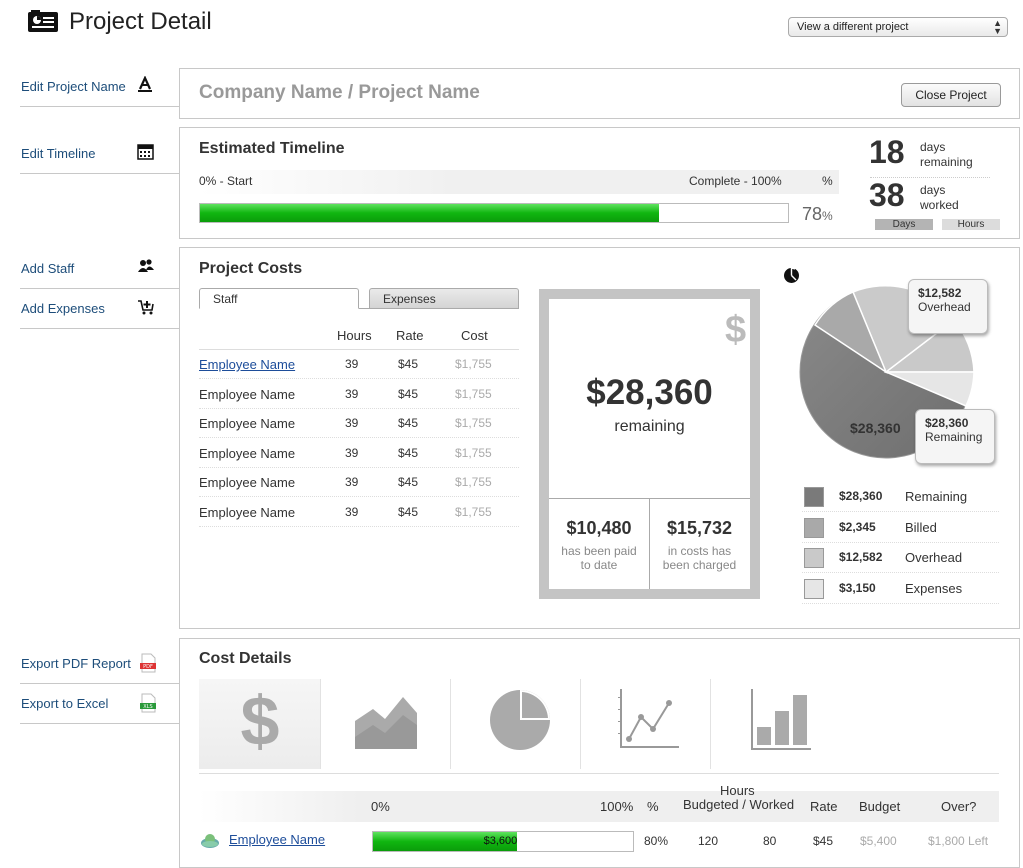  Describe the element at coordinates (146, 84) in the screenshot. I see `text-format-icon` at that location.